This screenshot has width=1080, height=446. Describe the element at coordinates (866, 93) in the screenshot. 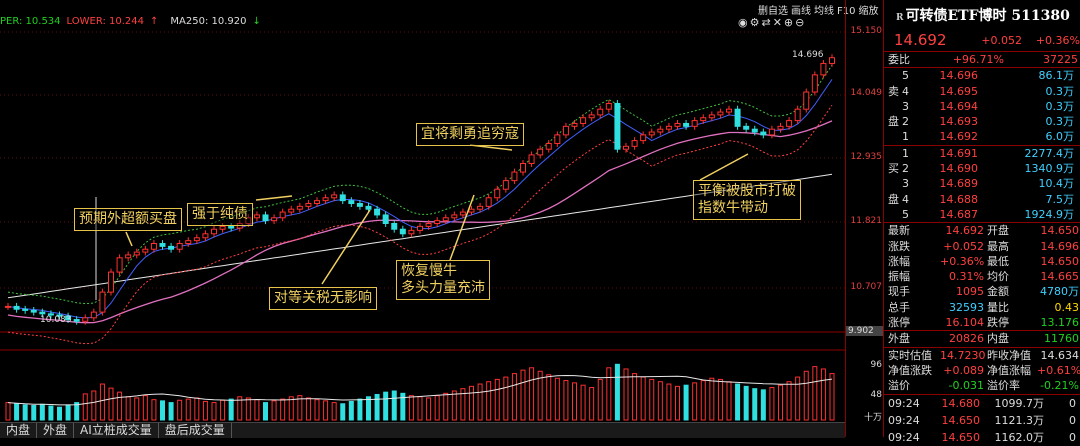

I see `price-tick: 14.049` at that location.